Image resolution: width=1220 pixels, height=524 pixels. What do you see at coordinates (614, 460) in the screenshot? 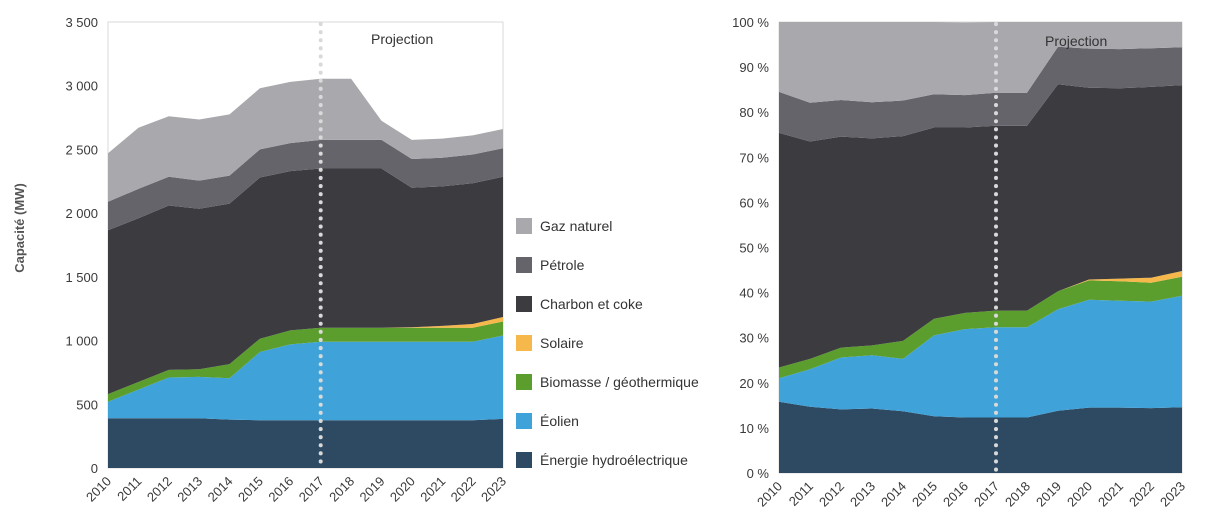
I see `legend-label: Énergie hydroélectrique` at bounding box center [614, 460].